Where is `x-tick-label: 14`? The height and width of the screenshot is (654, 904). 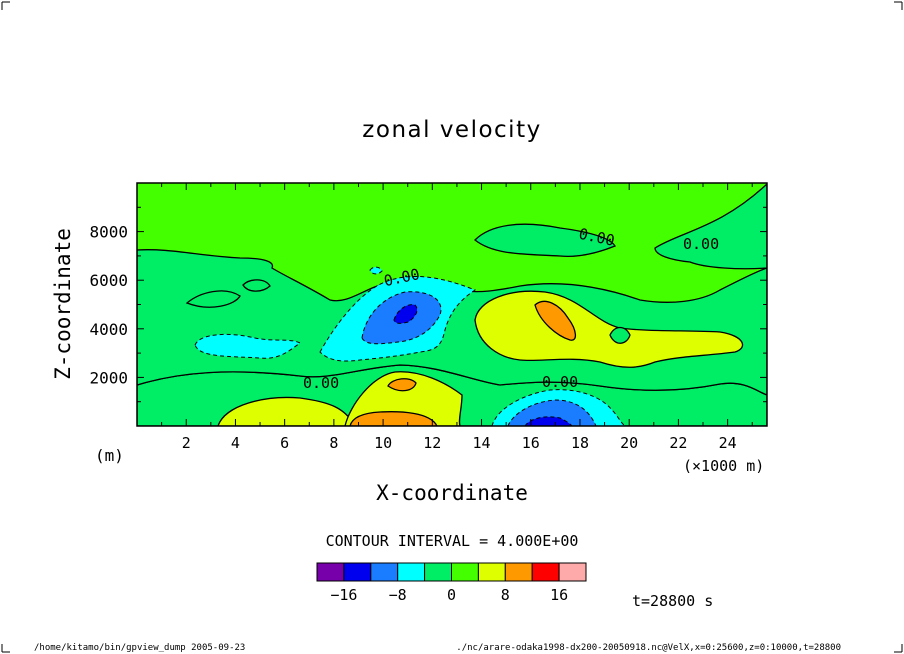
x-tick-label: 14 is located at coordinates (482, 443).